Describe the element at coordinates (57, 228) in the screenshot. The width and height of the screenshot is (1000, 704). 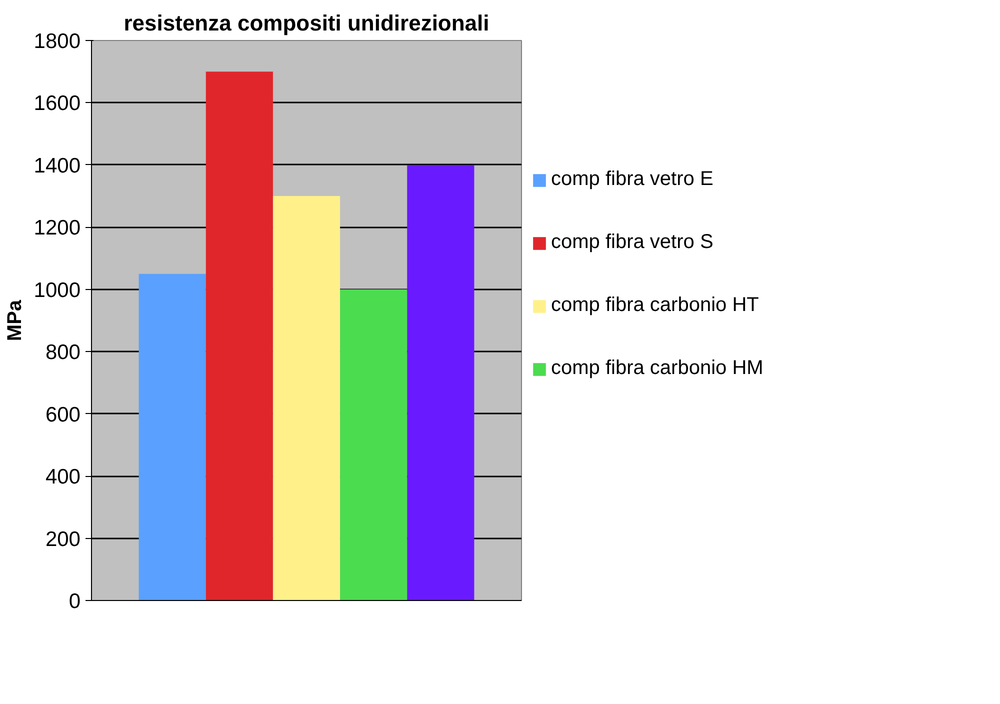
I see `y-tick-label: 1200` at that location.